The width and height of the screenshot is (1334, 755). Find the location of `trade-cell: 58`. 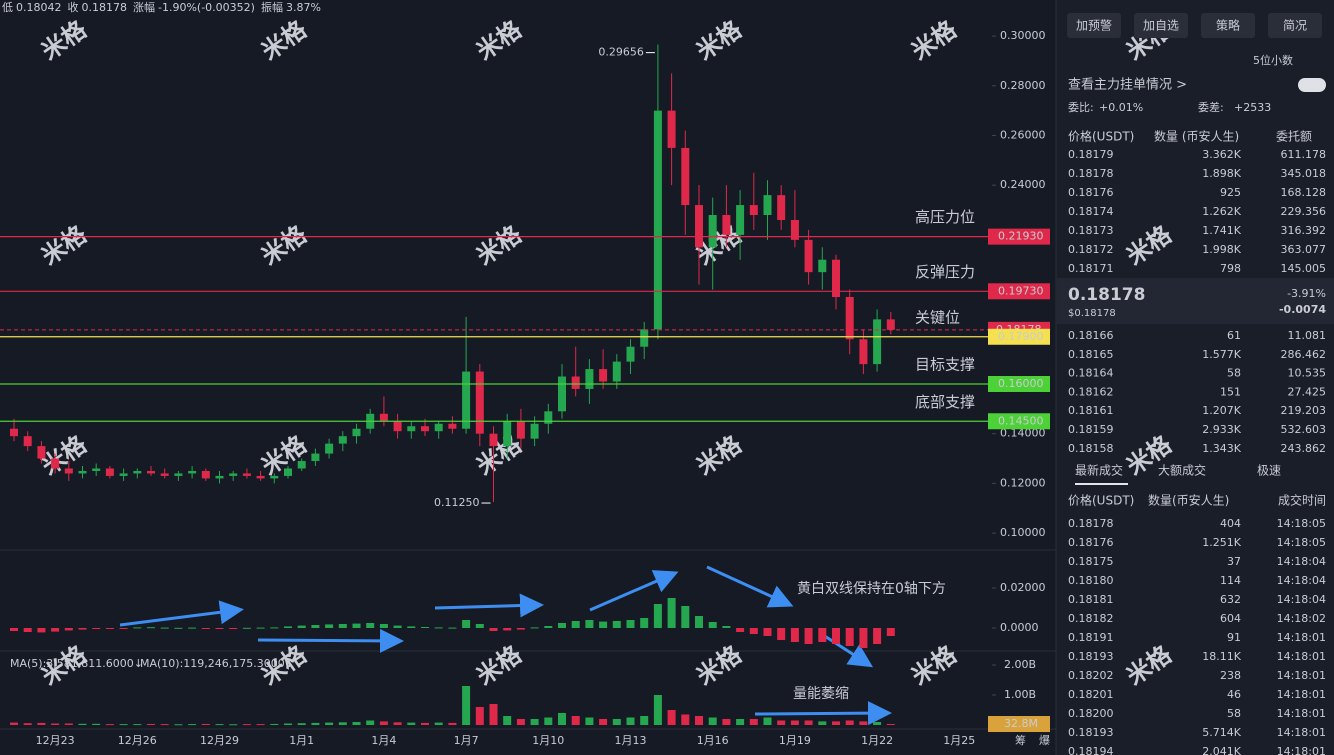

trade-cell: 58 is located at coordinates (1234, 713).